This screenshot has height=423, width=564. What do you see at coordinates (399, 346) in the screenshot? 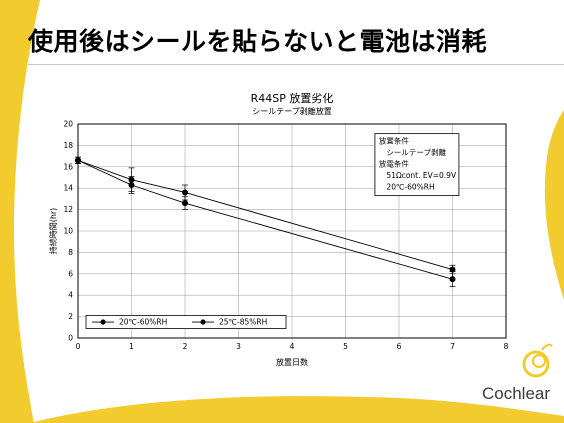
I see `x-tick-label: 6` at bounding box center [399, 346].